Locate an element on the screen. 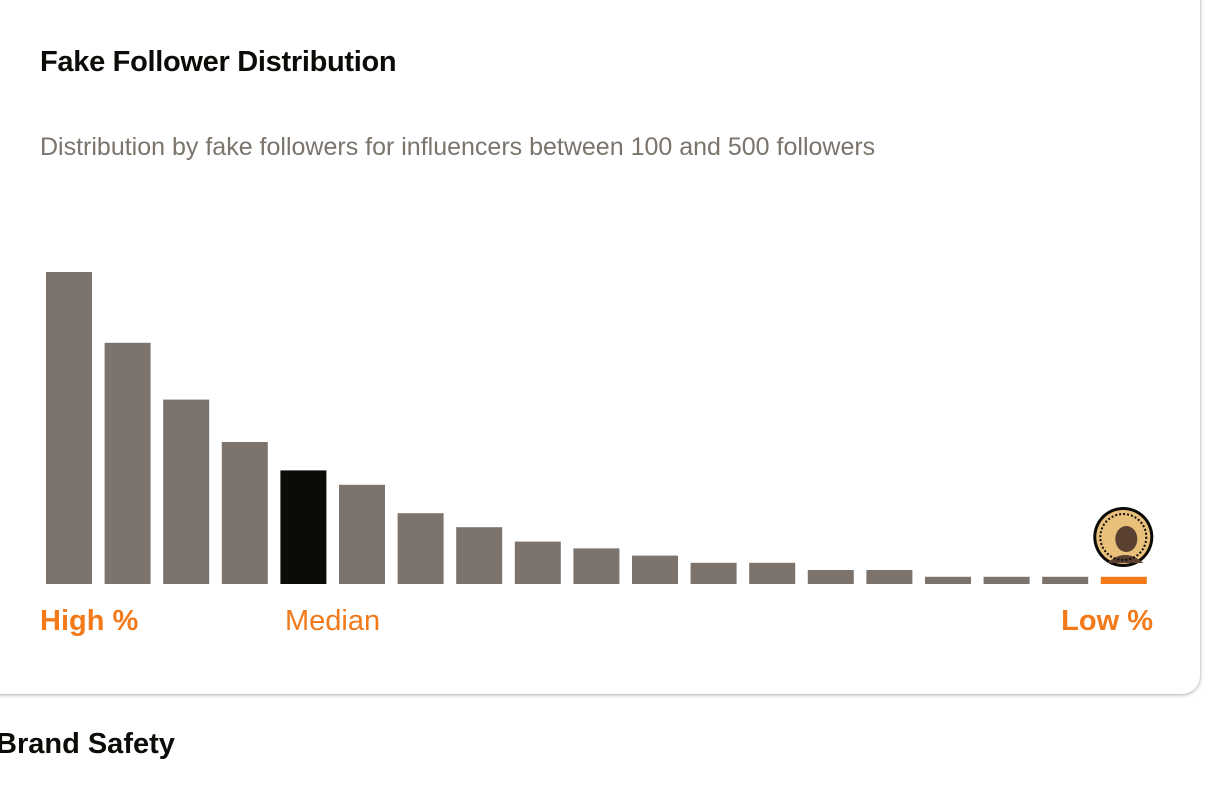  avatar-badge-ring is located at coordinates (1123, 537).